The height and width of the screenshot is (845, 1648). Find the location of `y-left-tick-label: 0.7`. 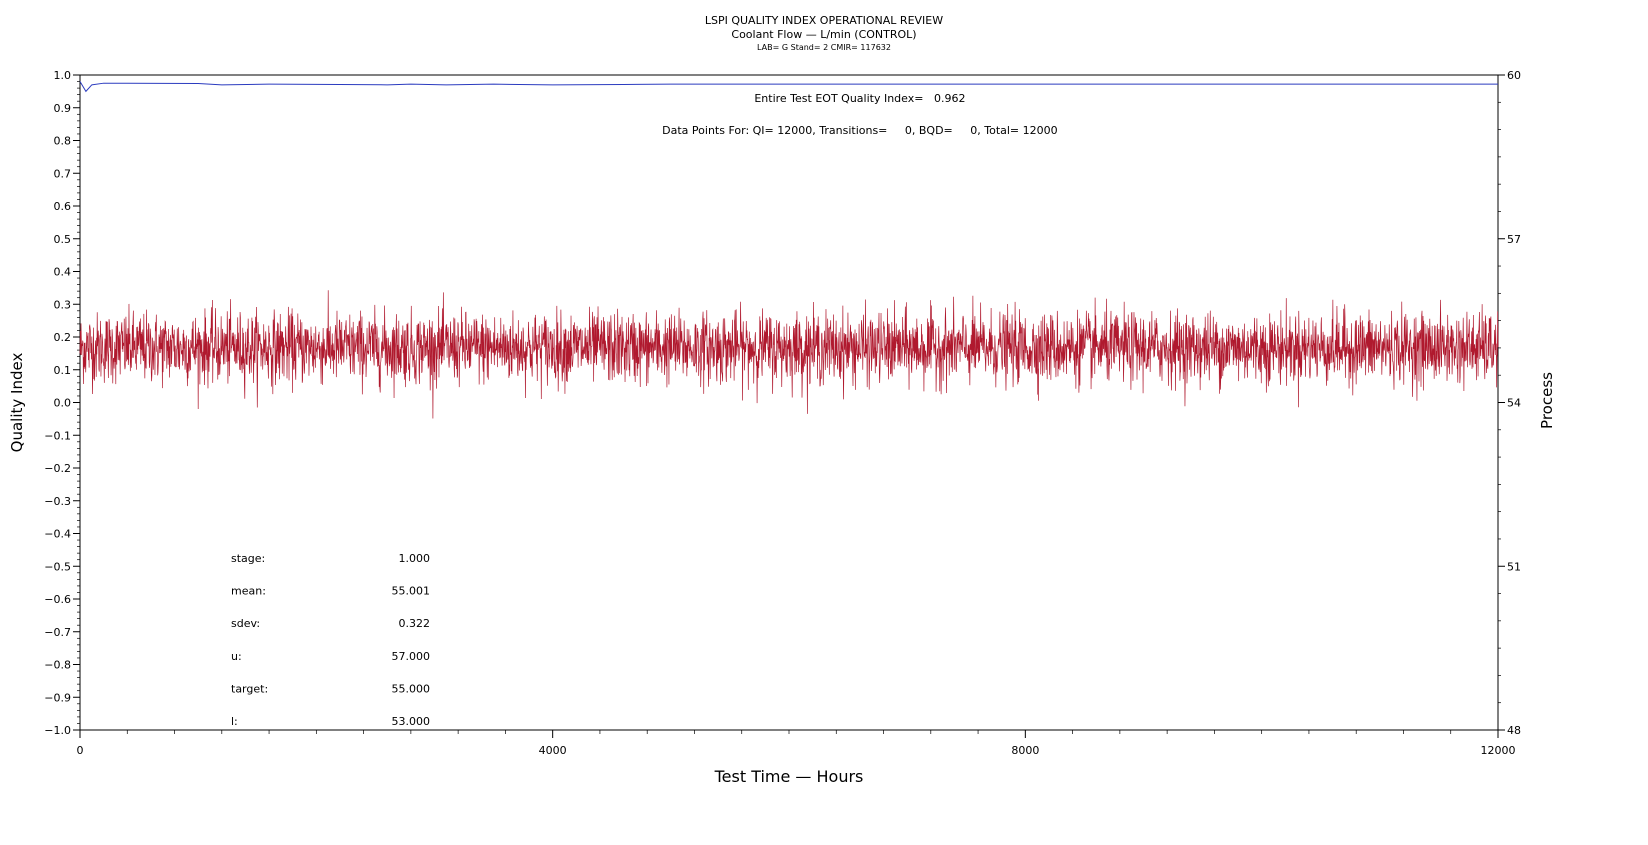

y-left-tick-label: 0.7 is located at coordinates (63, 173).